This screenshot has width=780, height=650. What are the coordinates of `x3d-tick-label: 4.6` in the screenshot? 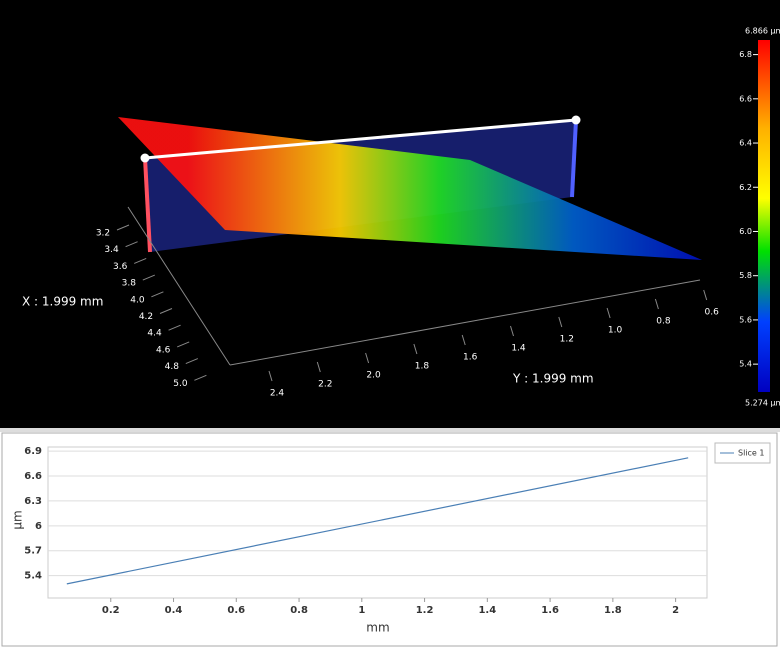 It's located at (163, 350).